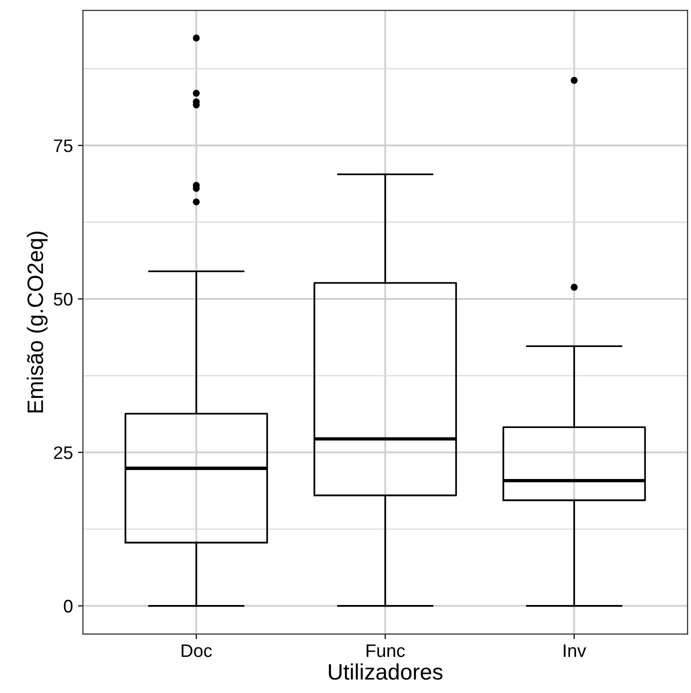 The width and height of the screenshot is (691, 693). I want to click on x-tick-label: Func, so click(385, 651).